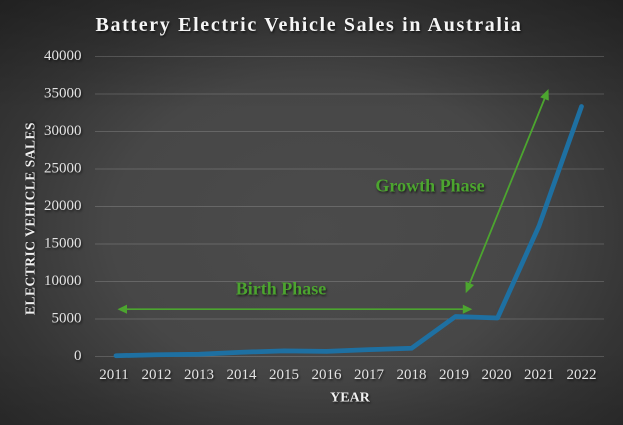 The width and height of the screenshot is (623, 425). What do you see at coordinates (281, 289) in the screenshot?
I see `svg-text: Birth Phase` at bounding box center [281, 289].